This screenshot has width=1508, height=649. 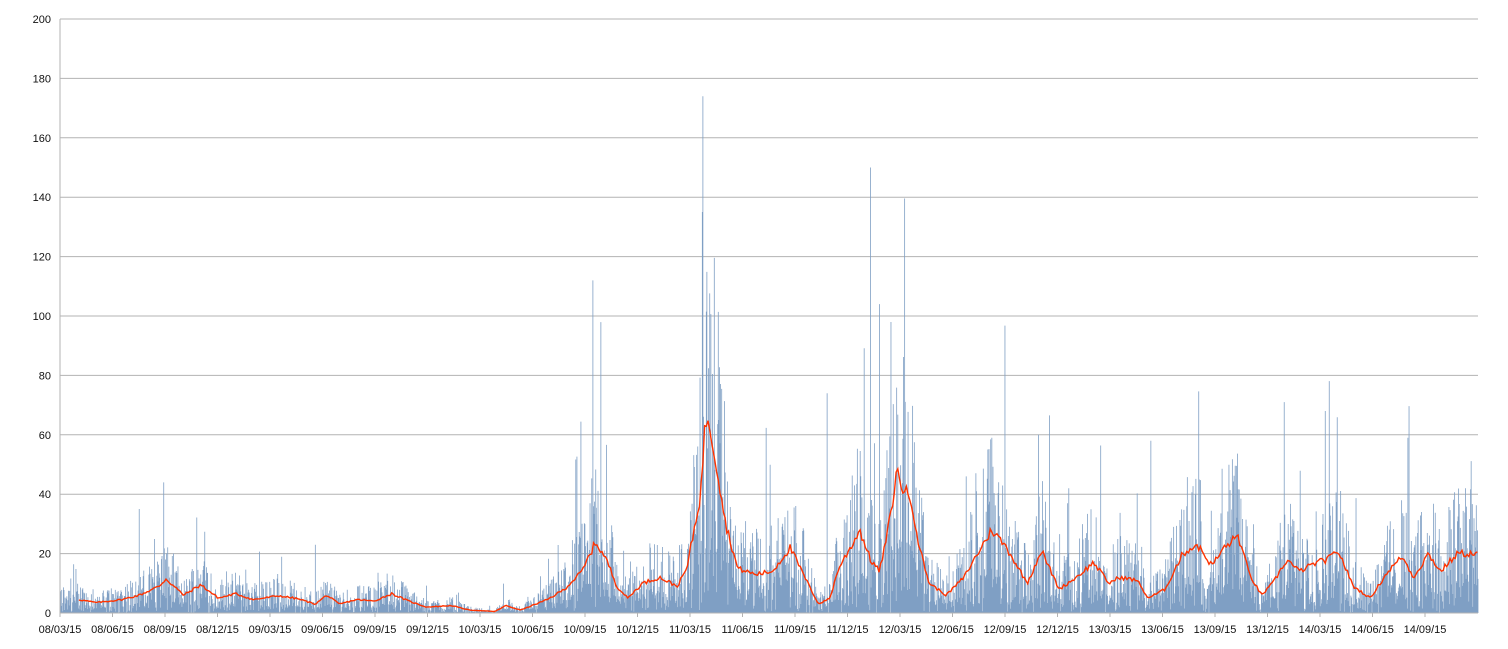 I want to click on x-tick-label: 10/03/15, so click(x=480, y=630).